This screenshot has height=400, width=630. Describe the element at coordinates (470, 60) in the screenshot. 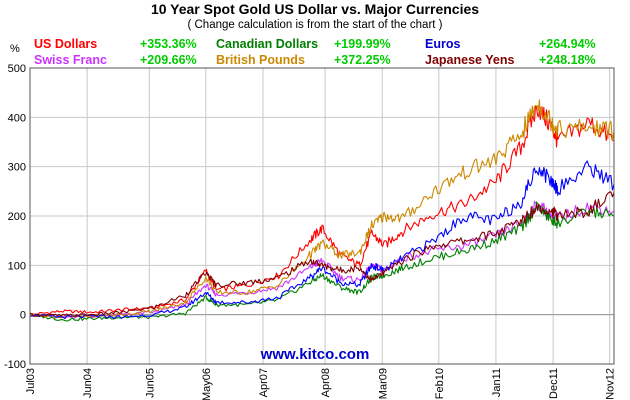

I see `legend-label: Japanese Yens` at that location.